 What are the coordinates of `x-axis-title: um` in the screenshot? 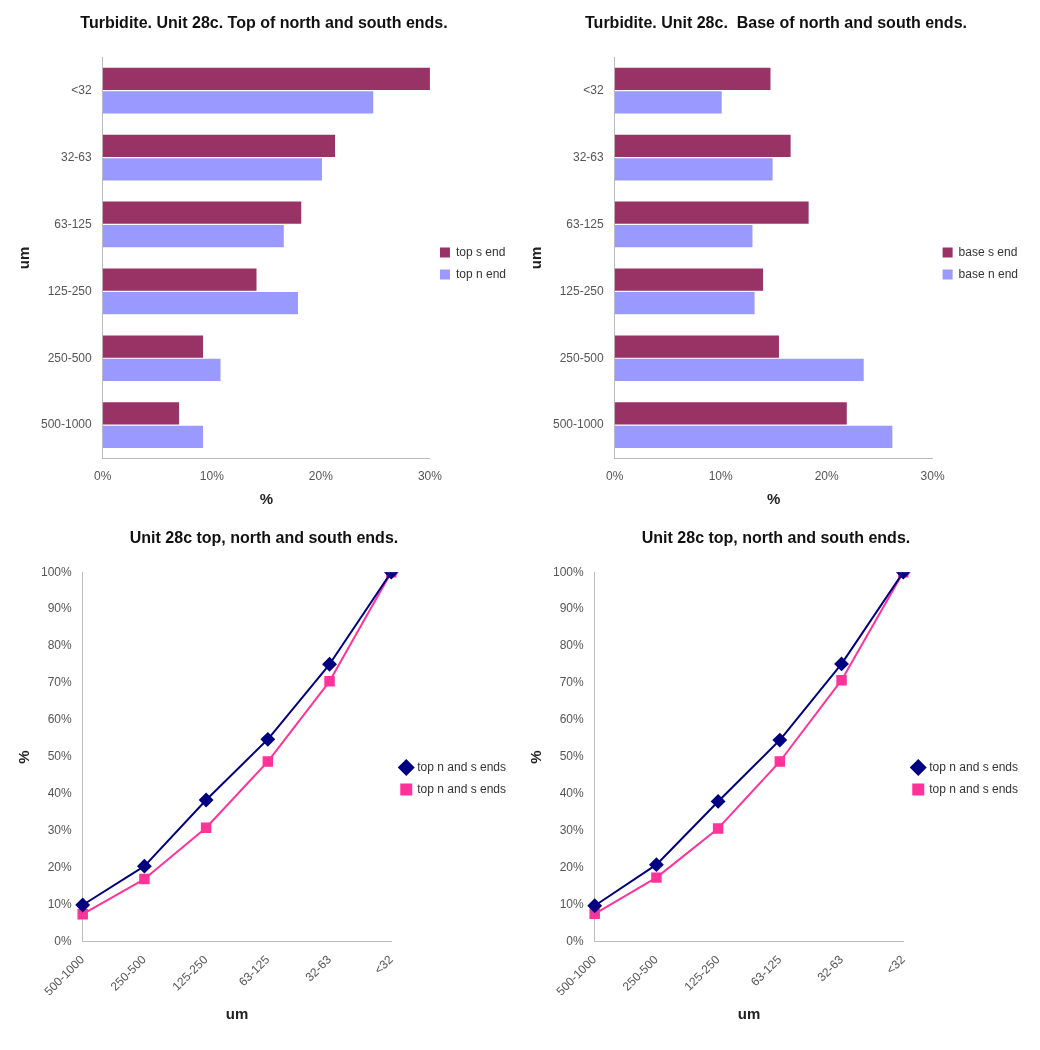 It's located at (749, 1014).